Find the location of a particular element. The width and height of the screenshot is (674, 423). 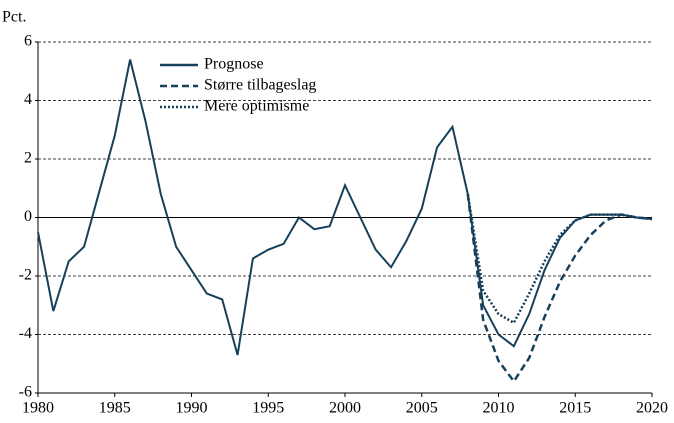

y-tick-label: -2 is located at coordinates (25, 275).